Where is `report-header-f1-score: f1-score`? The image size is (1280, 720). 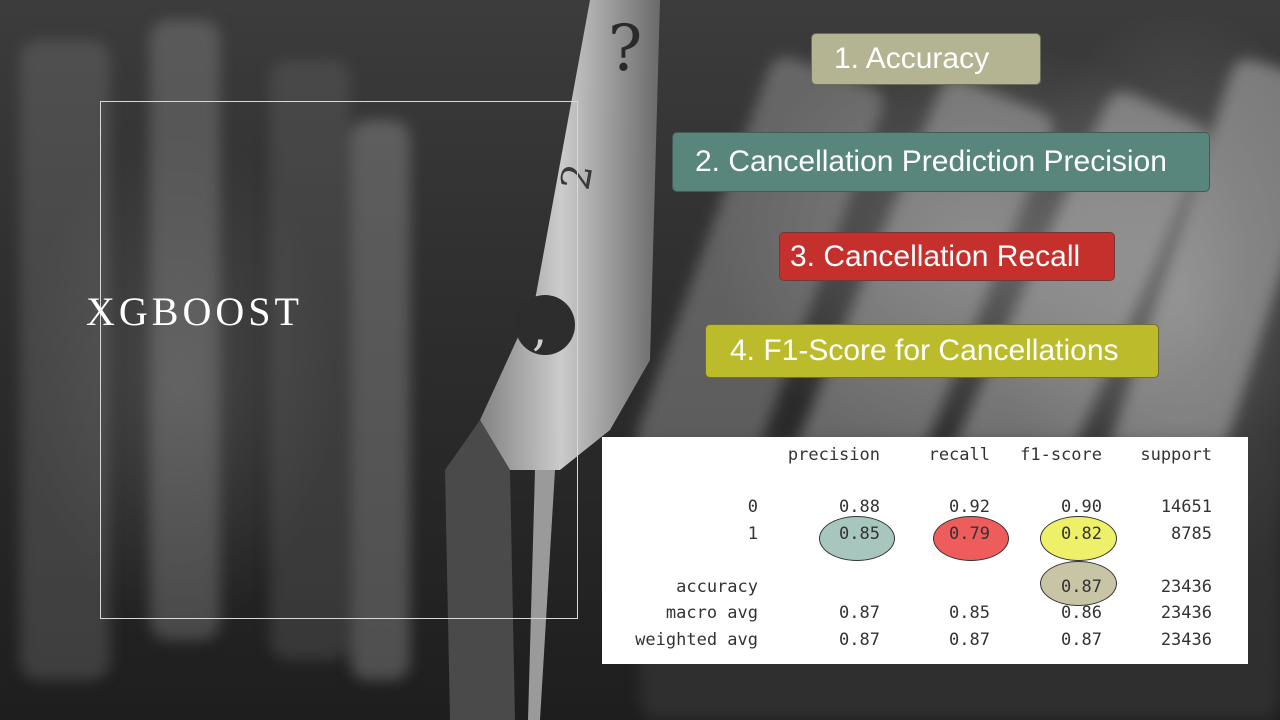 report-header-f1-score: f1-score is located at coordinates (1061, 455).